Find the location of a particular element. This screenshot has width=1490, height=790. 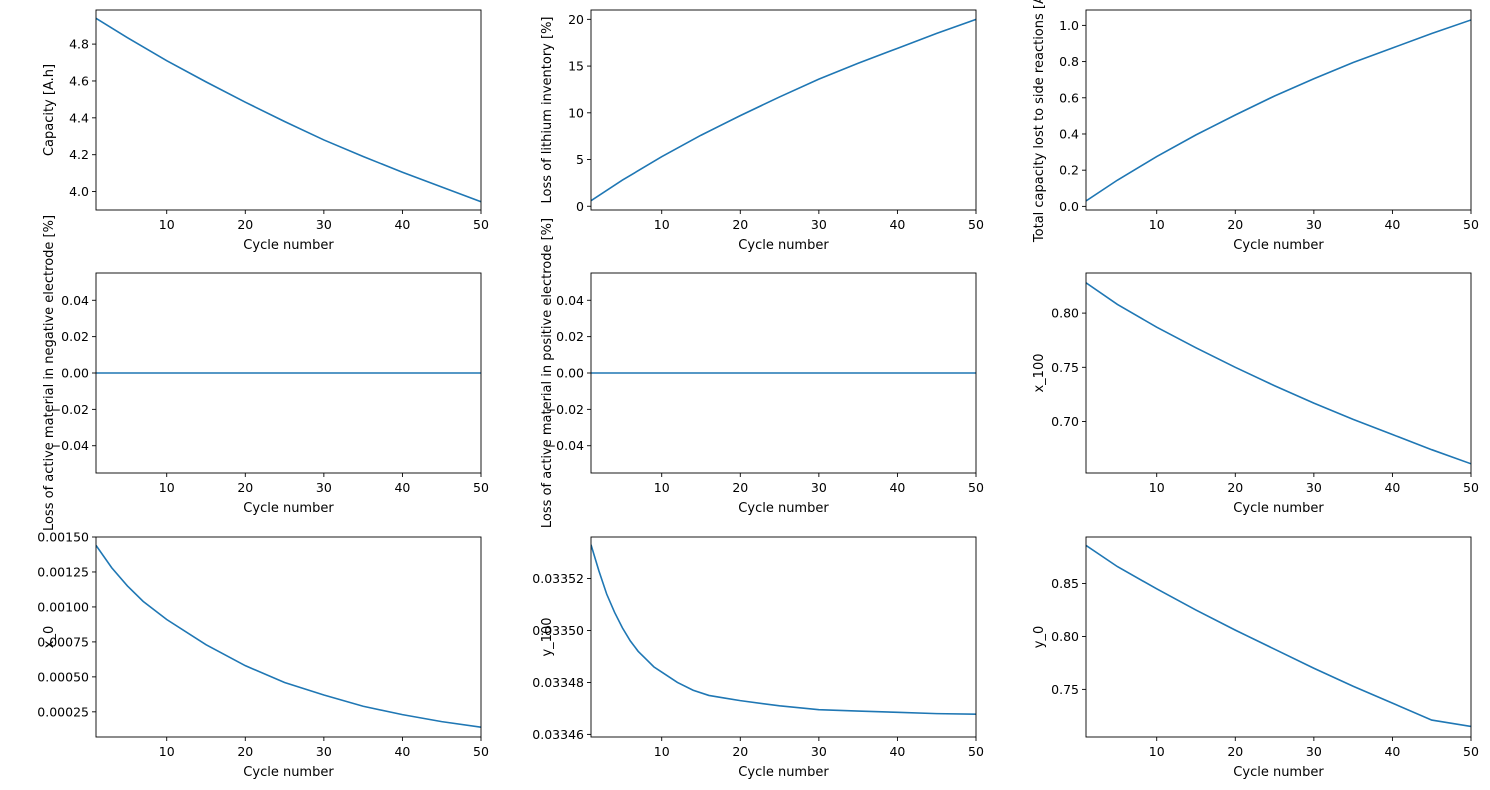

y-tick-label: 0.70 is located at coordinates (1065, 421).